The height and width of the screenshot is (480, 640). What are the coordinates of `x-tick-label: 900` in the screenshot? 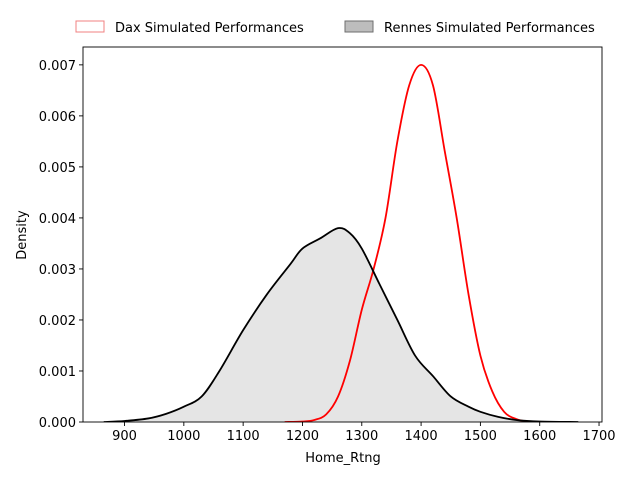 It's located at (124, 436).